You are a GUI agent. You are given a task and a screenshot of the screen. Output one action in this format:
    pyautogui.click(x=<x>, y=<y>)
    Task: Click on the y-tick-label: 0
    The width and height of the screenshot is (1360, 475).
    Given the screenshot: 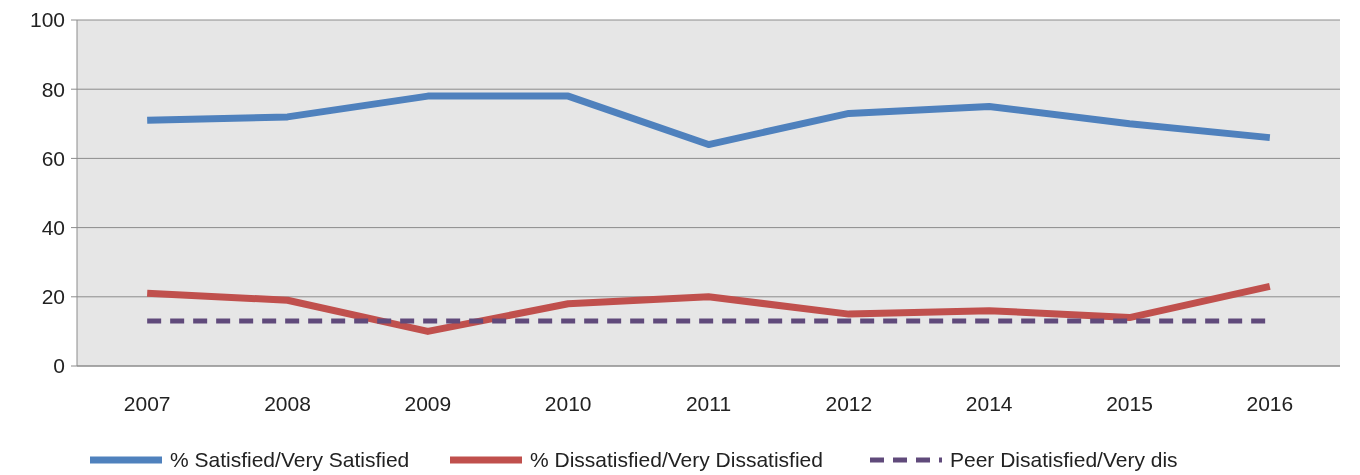 What is the action you would take?
    pyautogui.click(x=59, y=366)
    